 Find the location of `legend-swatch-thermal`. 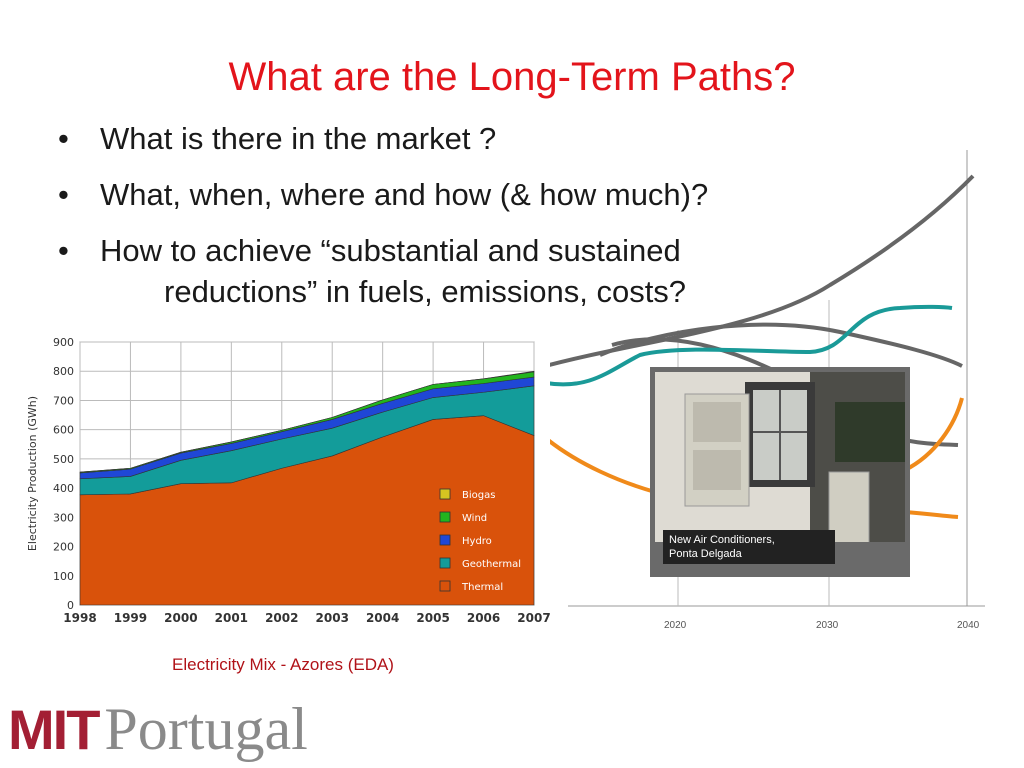

legend-swatch-thermal is located at coordinates (445, 586).